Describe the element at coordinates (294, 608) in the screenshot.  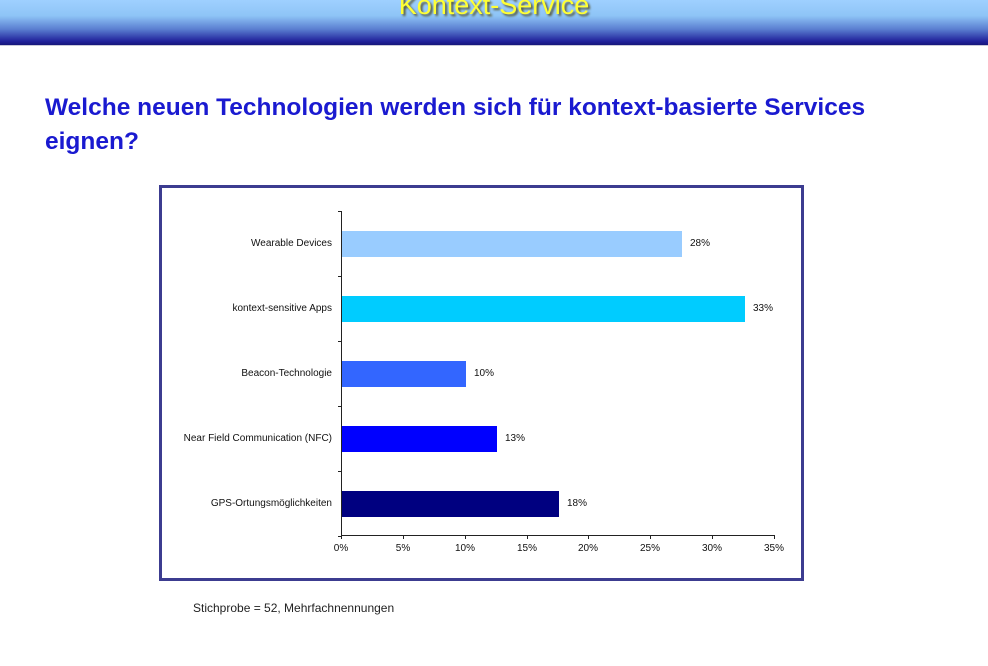
I see `sample-footnote: Stichprobe = 52, Mehrfachnennungen` at that location.